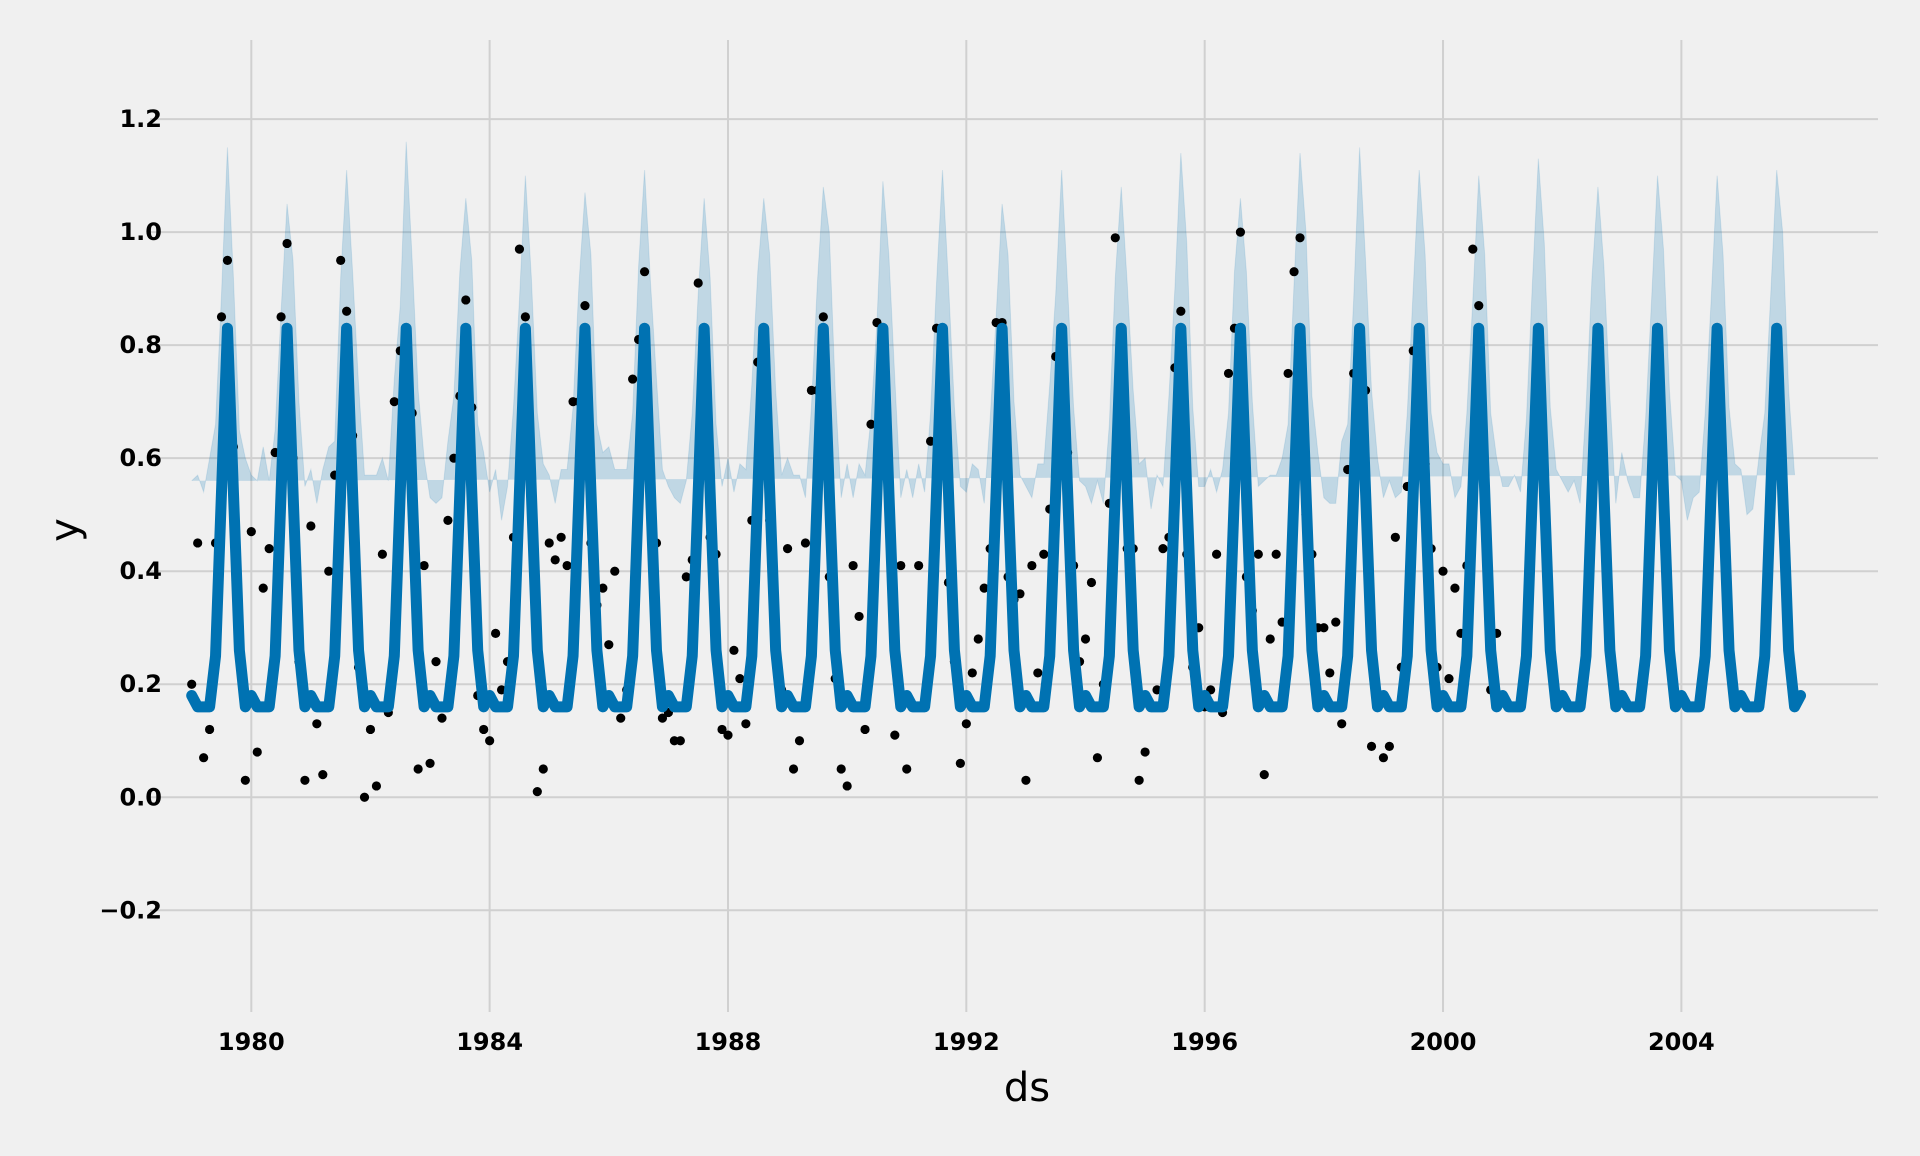 The height and width of the screenshot is (1156, 1920). Describe the element at coordinates (489, 1042) in the screenshot. I see `x-tick-label: 1984` at that location.